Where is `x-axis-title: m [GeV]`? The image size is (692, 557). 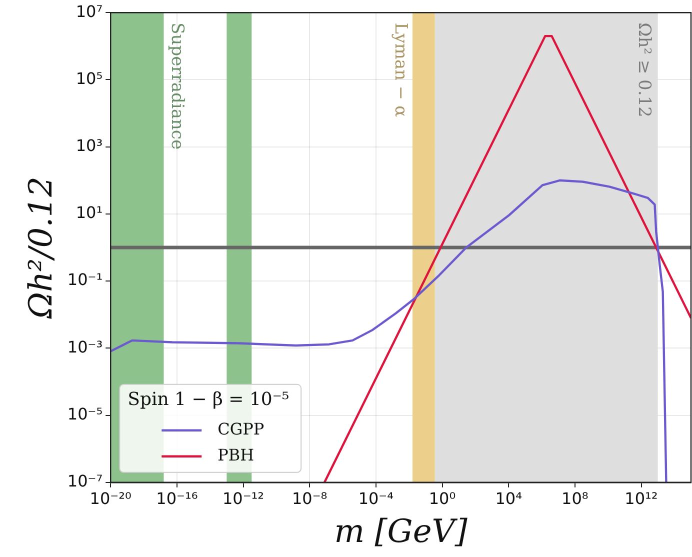
x-axis-title: m [GeV] is located at coordinates (401, 531).